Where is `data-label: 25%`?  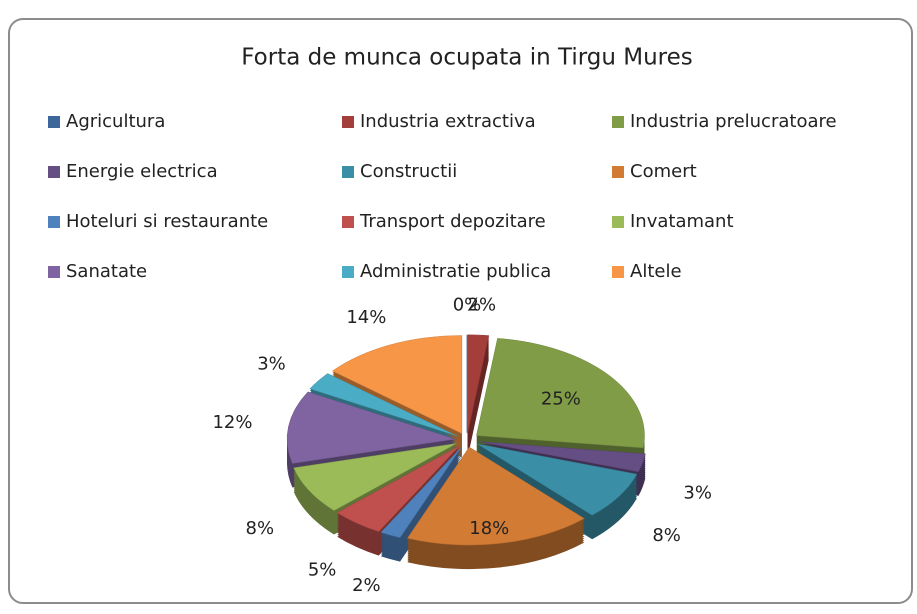 data-label: 25% is located at coordinates (561, 399).